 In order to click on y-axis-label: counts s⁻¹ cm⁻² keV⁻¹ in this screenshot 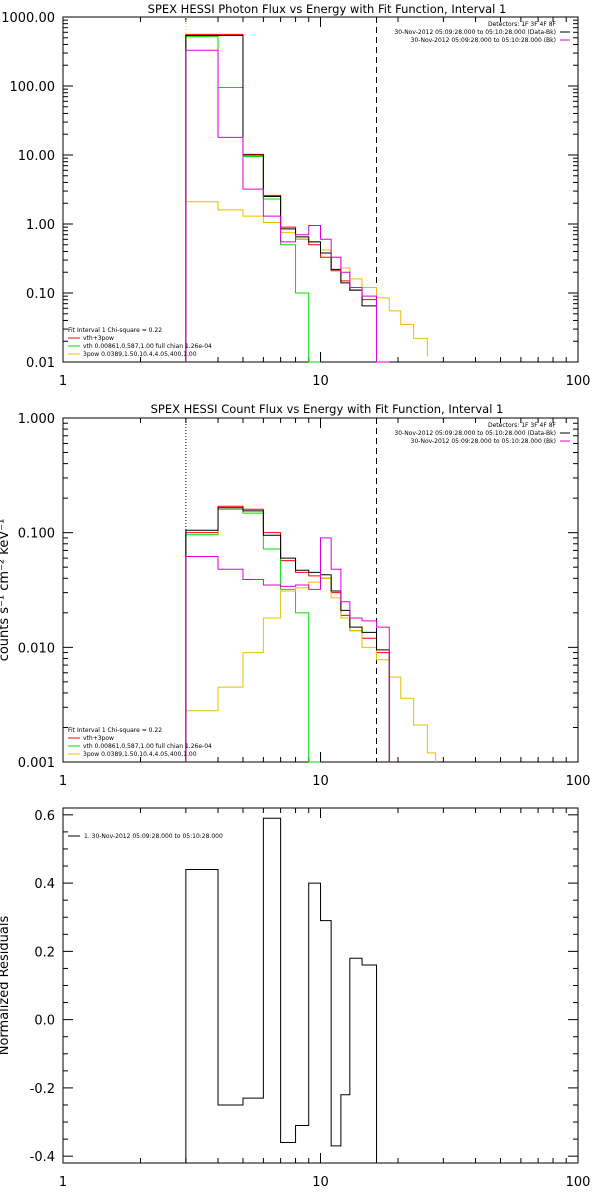, I will do `click(6, 590)`.